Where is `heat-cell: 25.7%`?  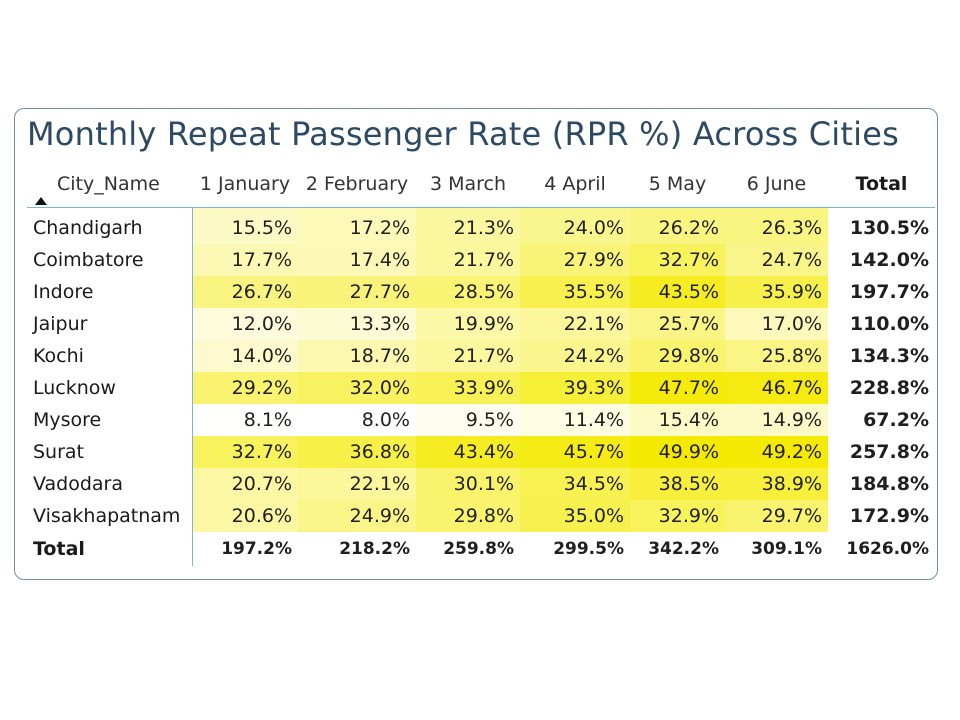 heat-cell: 25.7% is located at coordinates (677, 324).